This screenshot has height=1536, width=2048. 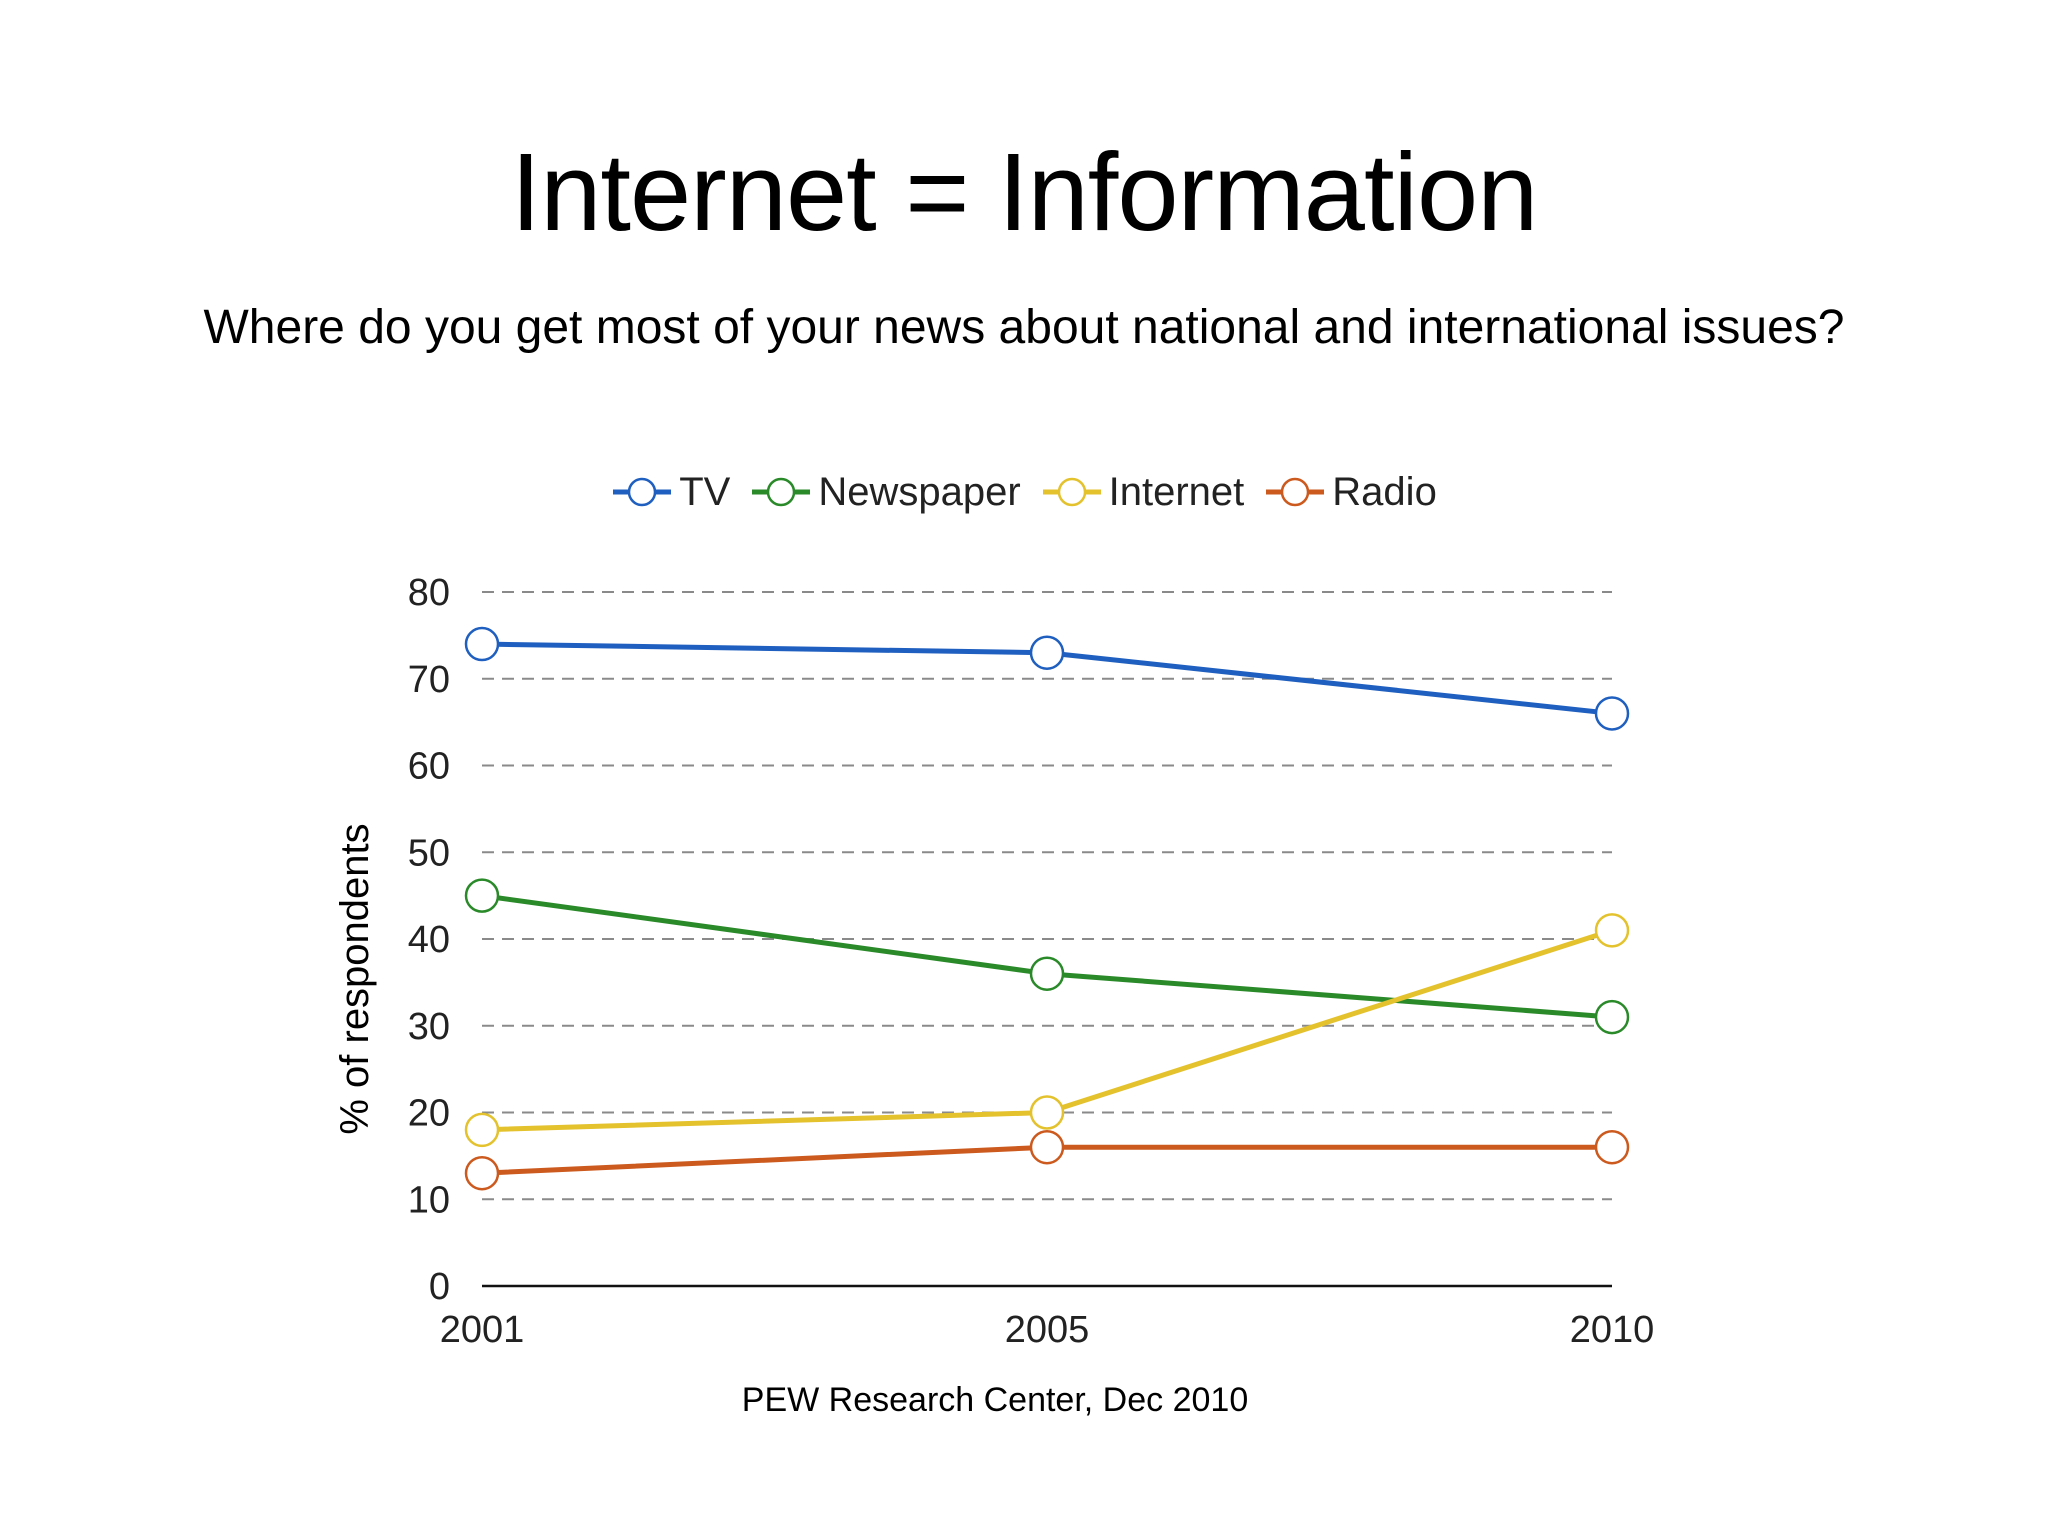 What do you see at coordinates (1176, 491) in the screenshot?
I see `legend-label: Internet` at bounding box center [1176, 491].